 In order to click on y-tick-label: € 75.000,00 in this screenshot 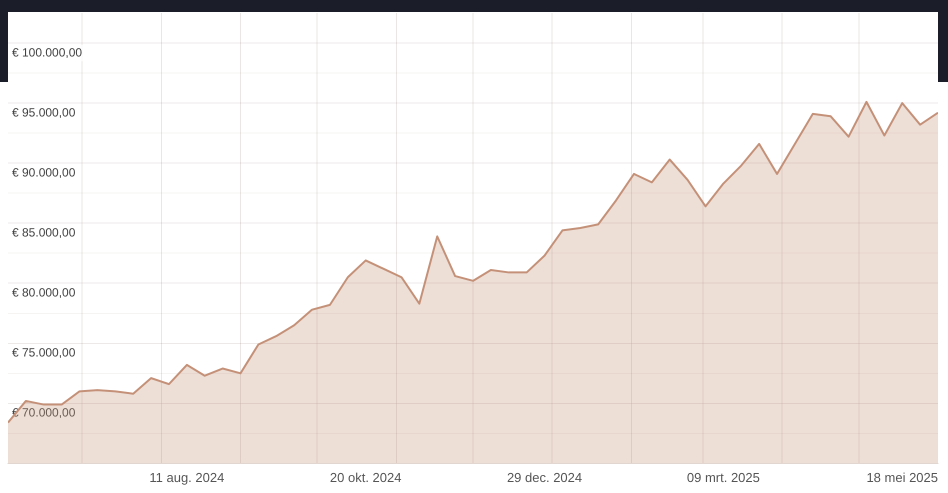, I will do `click(44, 353)`.